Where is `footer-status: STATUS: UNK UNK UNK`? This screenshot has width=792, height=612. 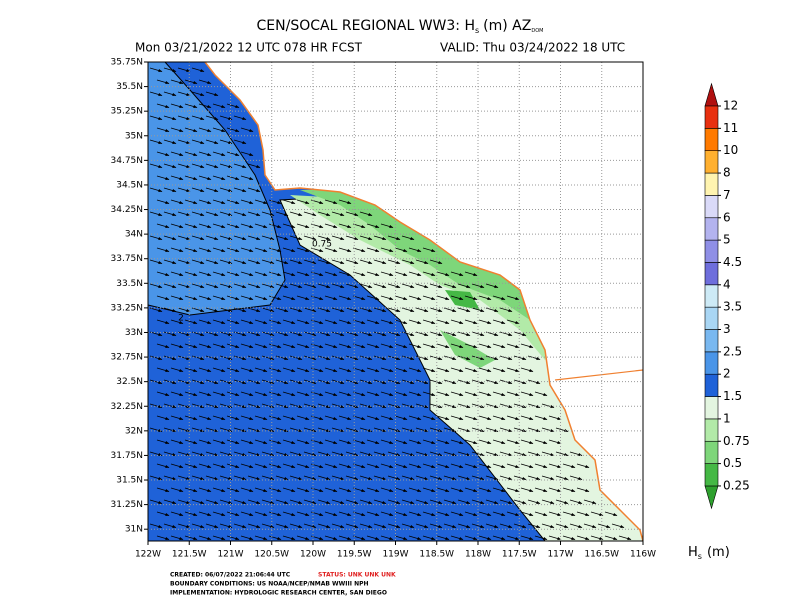 footer-status: STATUS: UNK UNK UNK is located at coordinates (357, 575).